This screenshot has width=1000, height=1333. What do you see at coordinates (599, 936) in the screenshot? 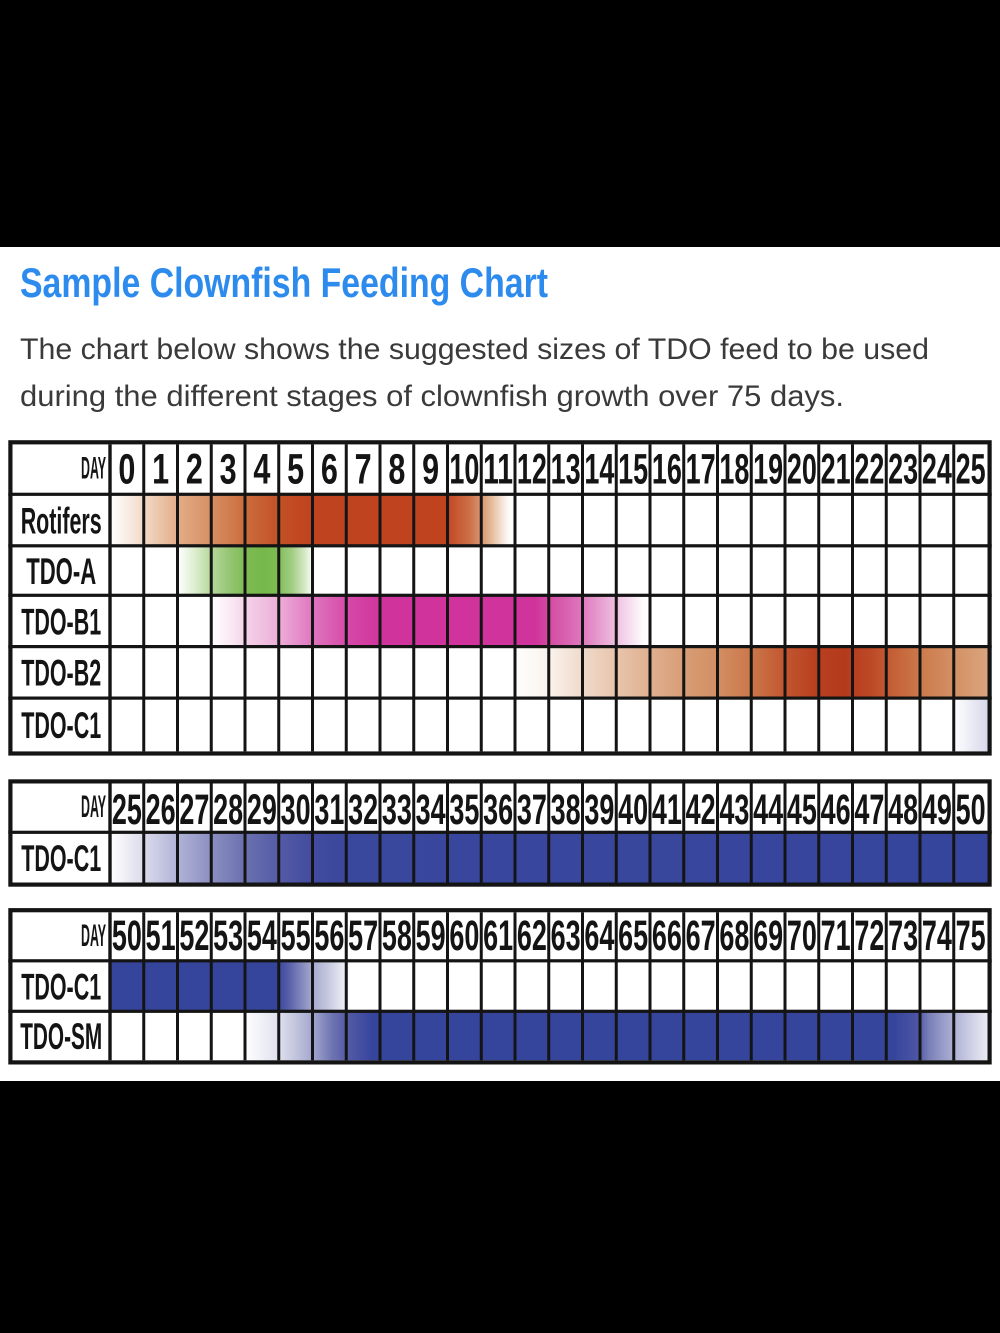
I see `svg-text: 64` at bounding box center [599, 936].